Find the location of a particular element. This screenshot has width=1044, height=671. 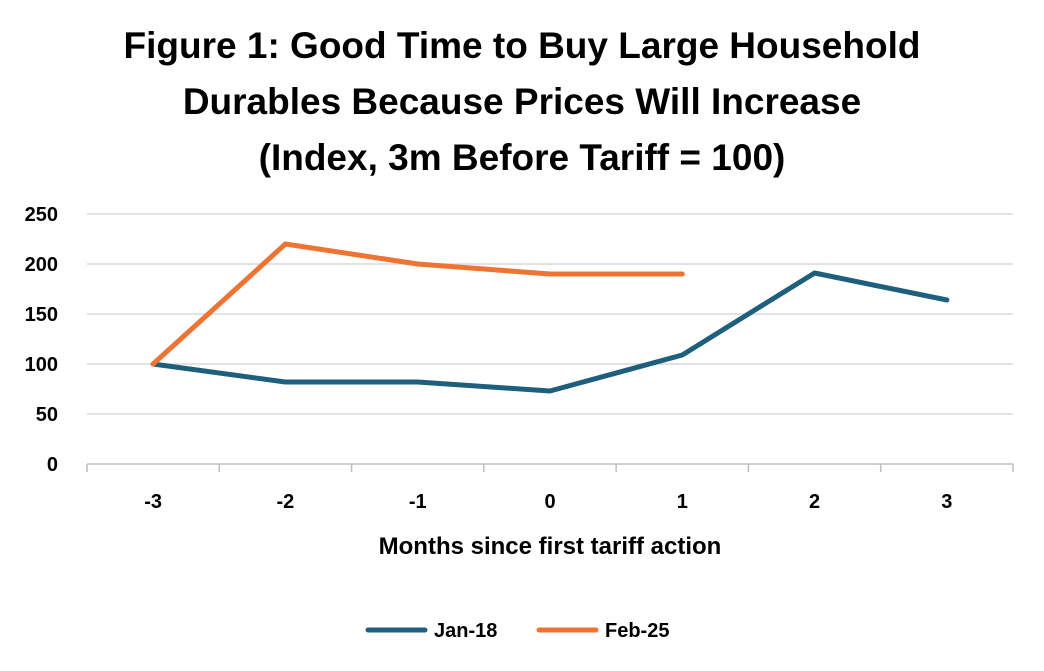

y-tick-label: 150 is located at coordinates (41, 315).